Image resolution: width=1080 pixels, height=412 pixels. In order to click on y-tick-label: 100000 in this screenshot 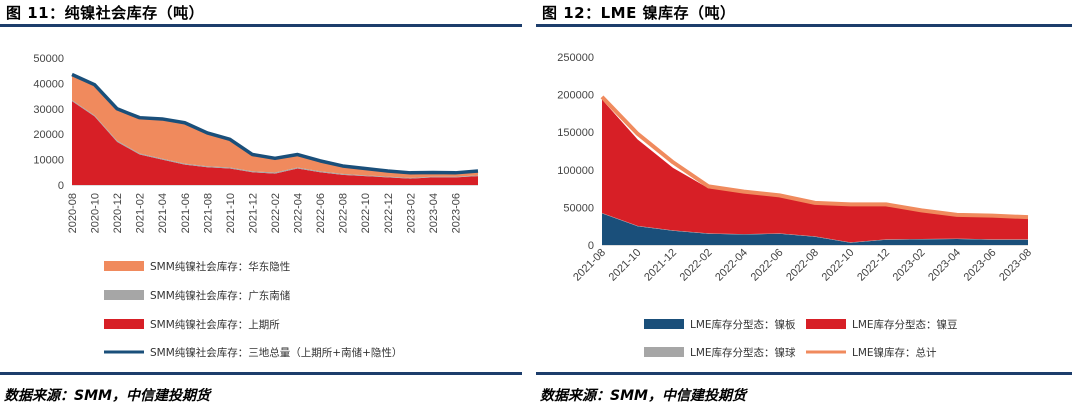, I will do `click(575, 171)`.